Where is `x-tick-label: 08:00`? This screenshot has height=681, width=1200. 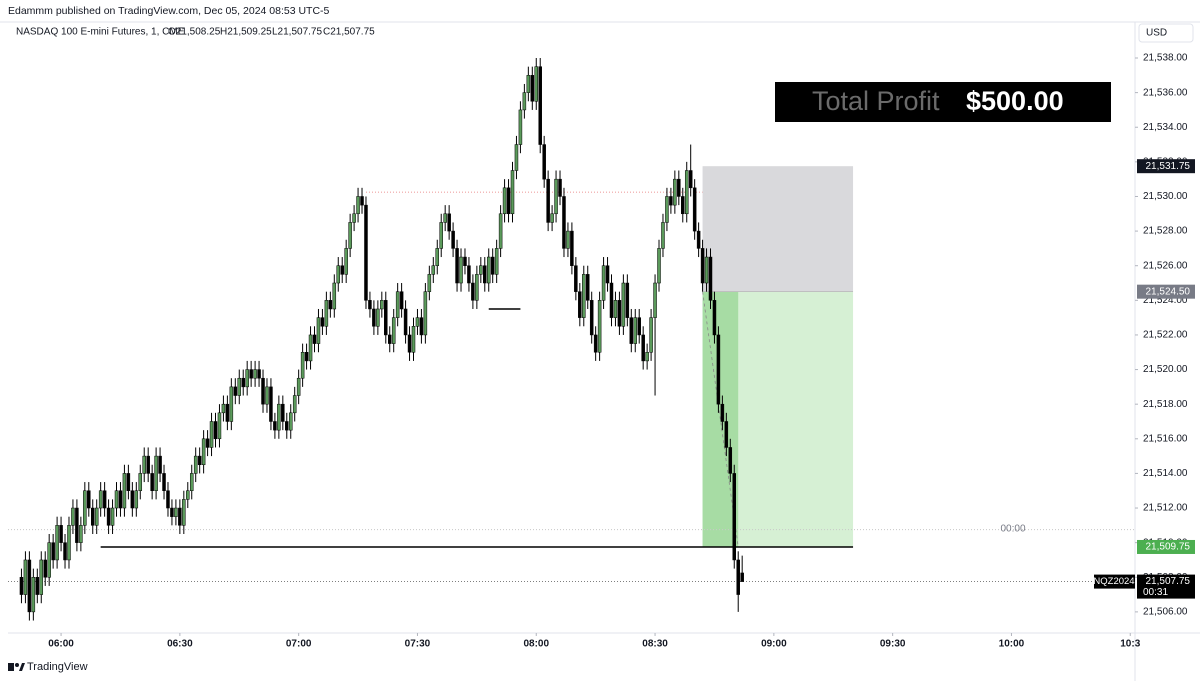 x-tick-label: 08:00 is located at coordinates (536, 644).